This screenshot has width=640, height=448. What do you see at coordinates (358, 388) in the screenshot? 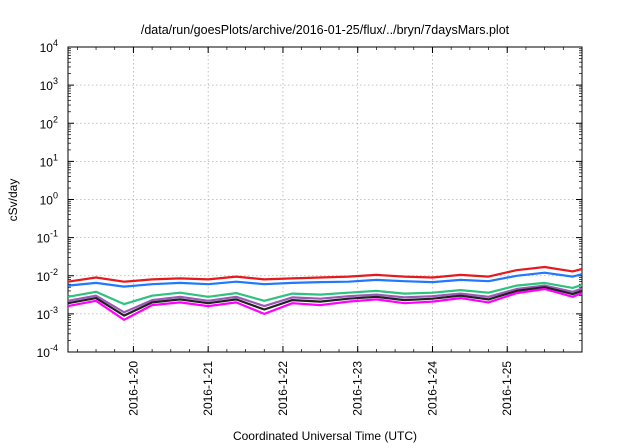
I see `x-tick-label: 2016-1-23` at bounding box center [358, 388].